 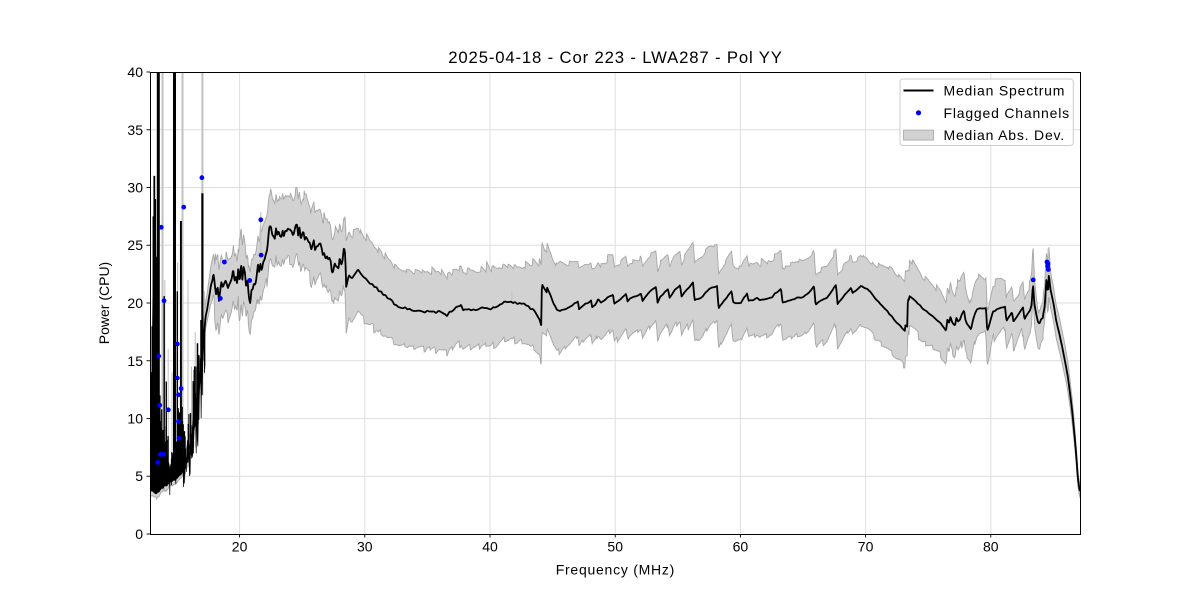 I want to click on svg-text: 35, so click(x=135, y=130).